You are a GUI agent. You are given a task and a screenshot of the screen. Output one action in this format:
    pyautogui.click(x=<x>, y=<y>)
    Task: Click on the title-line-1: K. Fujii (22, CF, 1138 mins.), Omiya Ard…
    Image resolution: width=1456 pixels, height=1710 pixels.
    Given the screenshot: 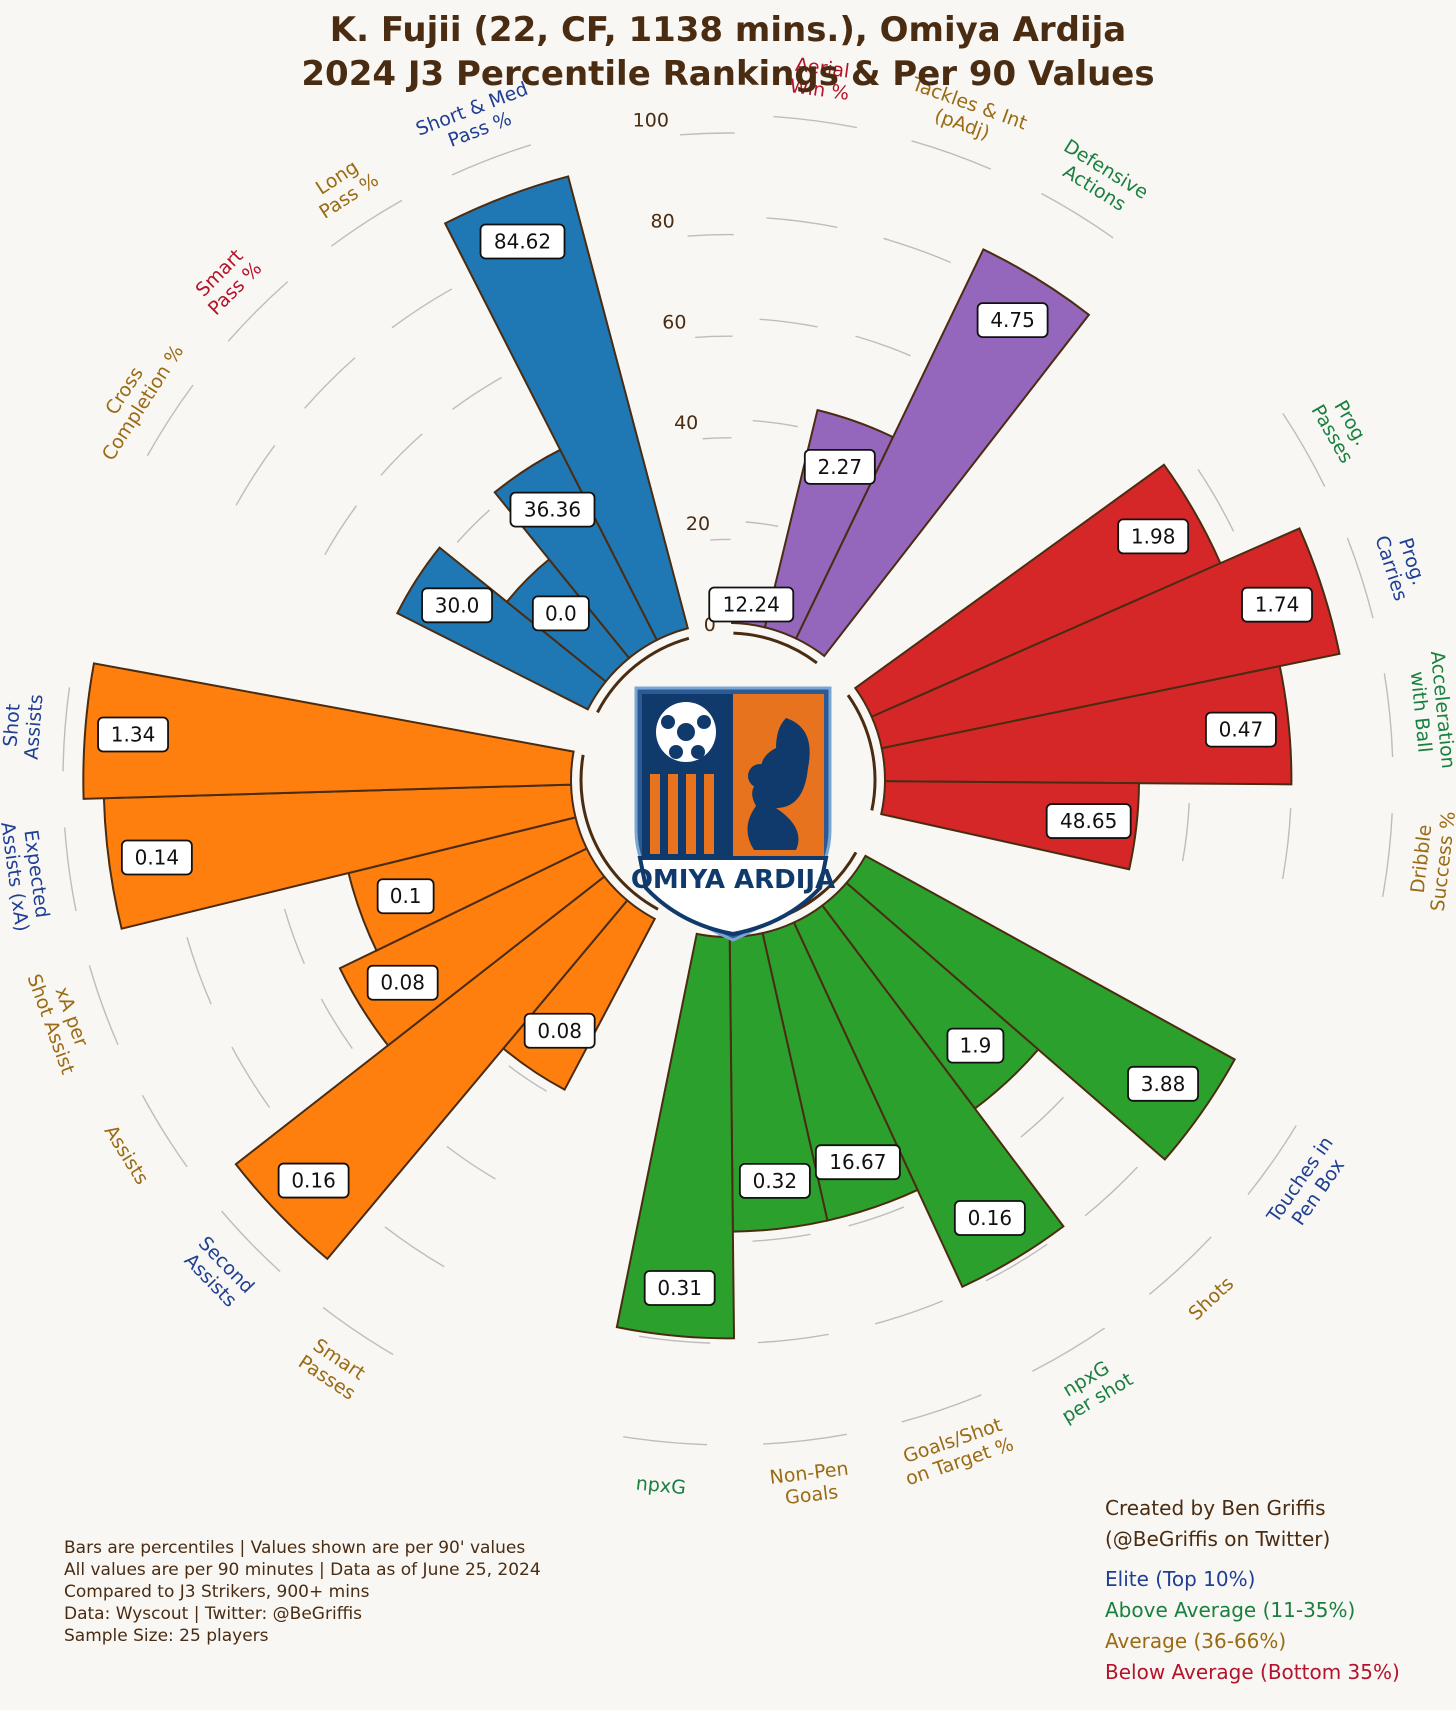 What is the action you would take?
    pyautogui.click(x=728, y=30)
    